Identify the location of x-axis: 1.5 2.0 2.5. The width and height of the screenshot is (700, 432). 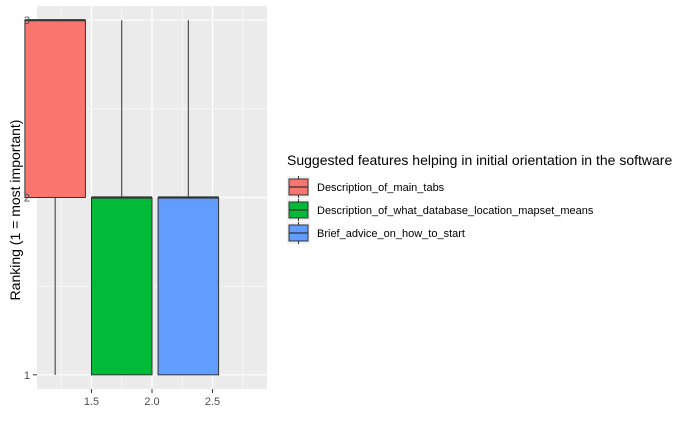
(152, 398).